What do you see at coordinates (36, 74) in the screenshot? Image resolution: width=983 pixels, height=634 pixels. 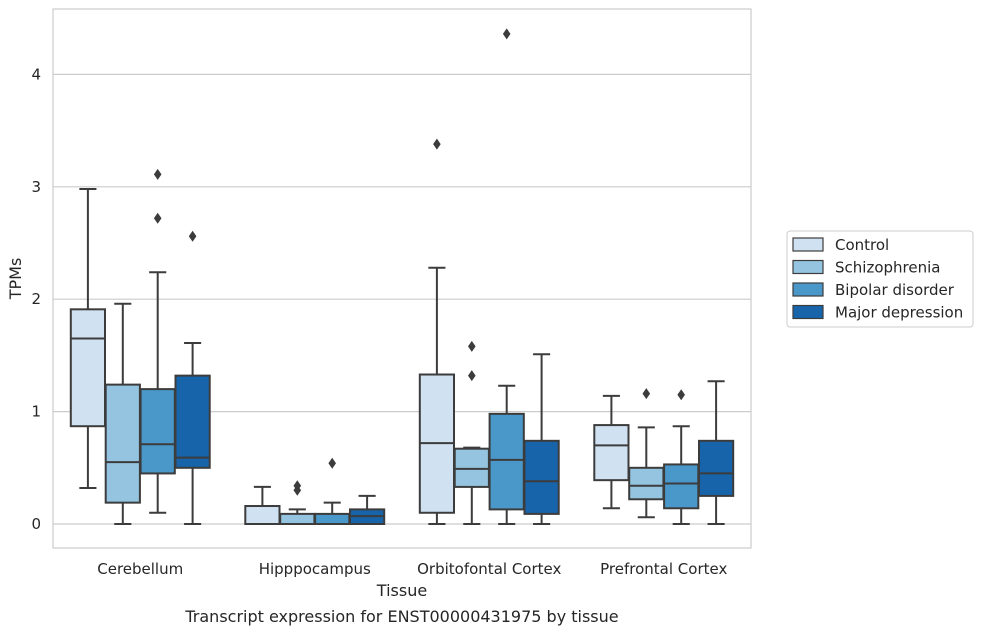 I see `y-tick-label: 4` at bounding box center [36, 74].